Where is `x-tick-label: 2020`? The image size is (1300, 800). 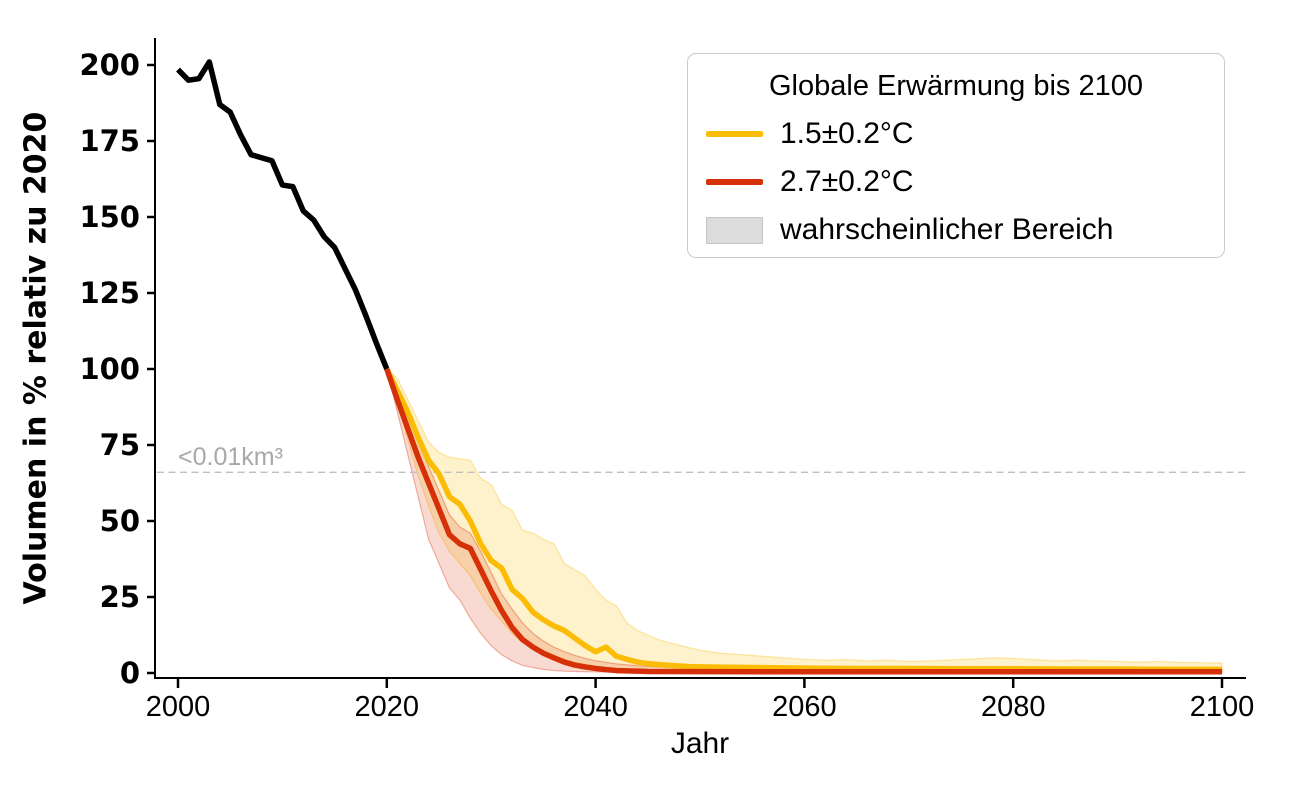 x-tick-label: 2020 is located at coordinates (387, 707).